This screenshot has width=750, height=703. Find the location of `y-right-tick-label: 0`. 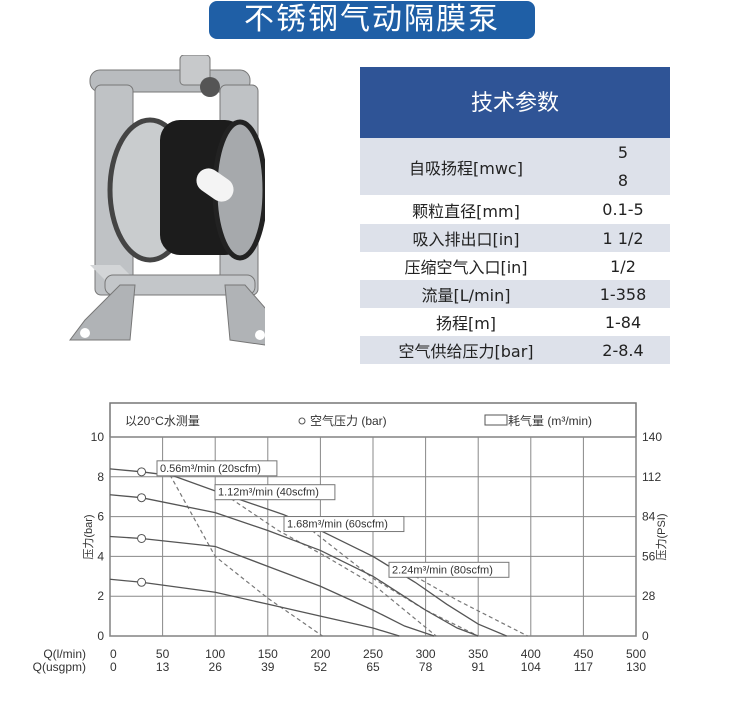

y-right-tick-label: 0 is located at coordinates (645, 636).